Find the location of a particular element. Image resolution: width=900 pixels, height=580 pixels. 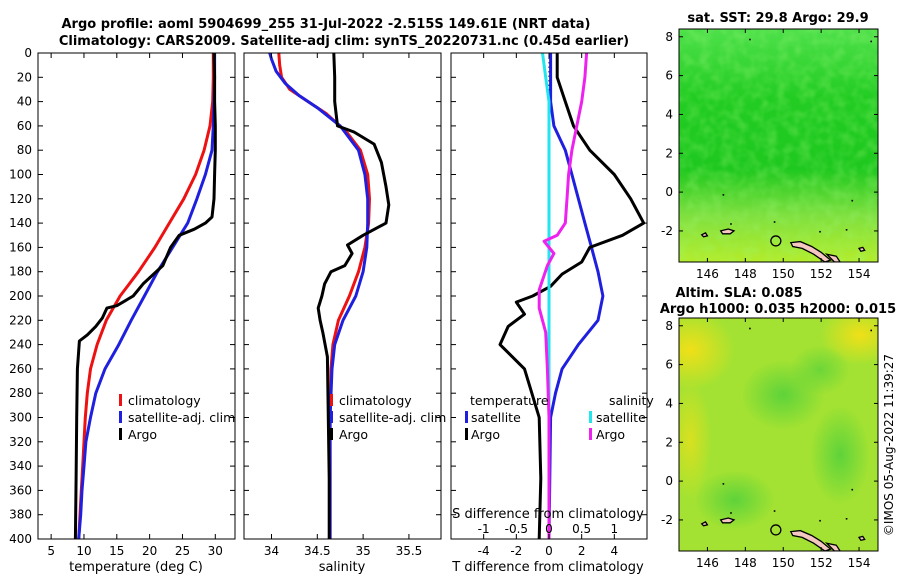

legend-swatch-climatology is located at coordinates (120, 400).